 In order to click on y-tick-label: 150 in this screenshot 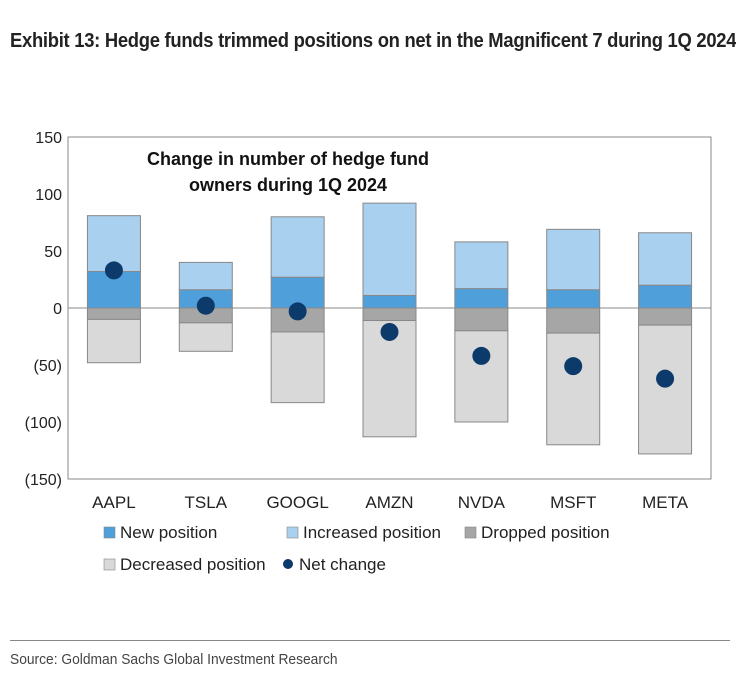, I will do `click(48, 138)`.